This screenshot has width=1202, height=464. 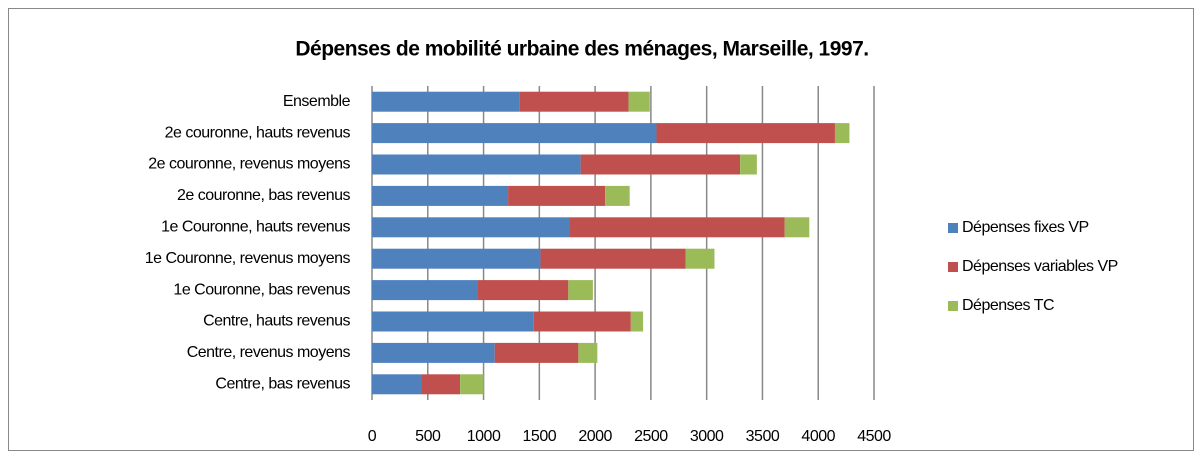 I want to click on y-tick-label: 2e couronne, hauts revenus, so click(x=258, y=132).